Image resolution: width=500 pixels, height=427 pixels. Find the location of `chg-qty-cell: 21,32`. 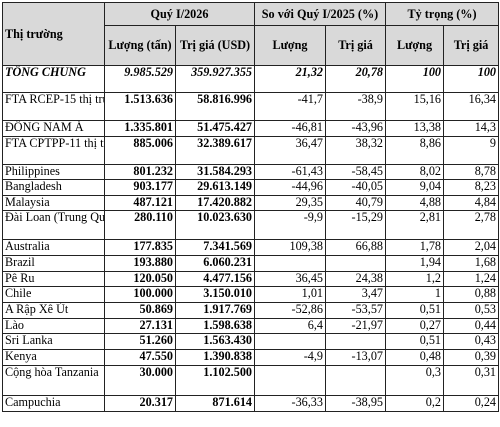

chg-qty-cell: 21,32 is located at coordinates (290, 79).